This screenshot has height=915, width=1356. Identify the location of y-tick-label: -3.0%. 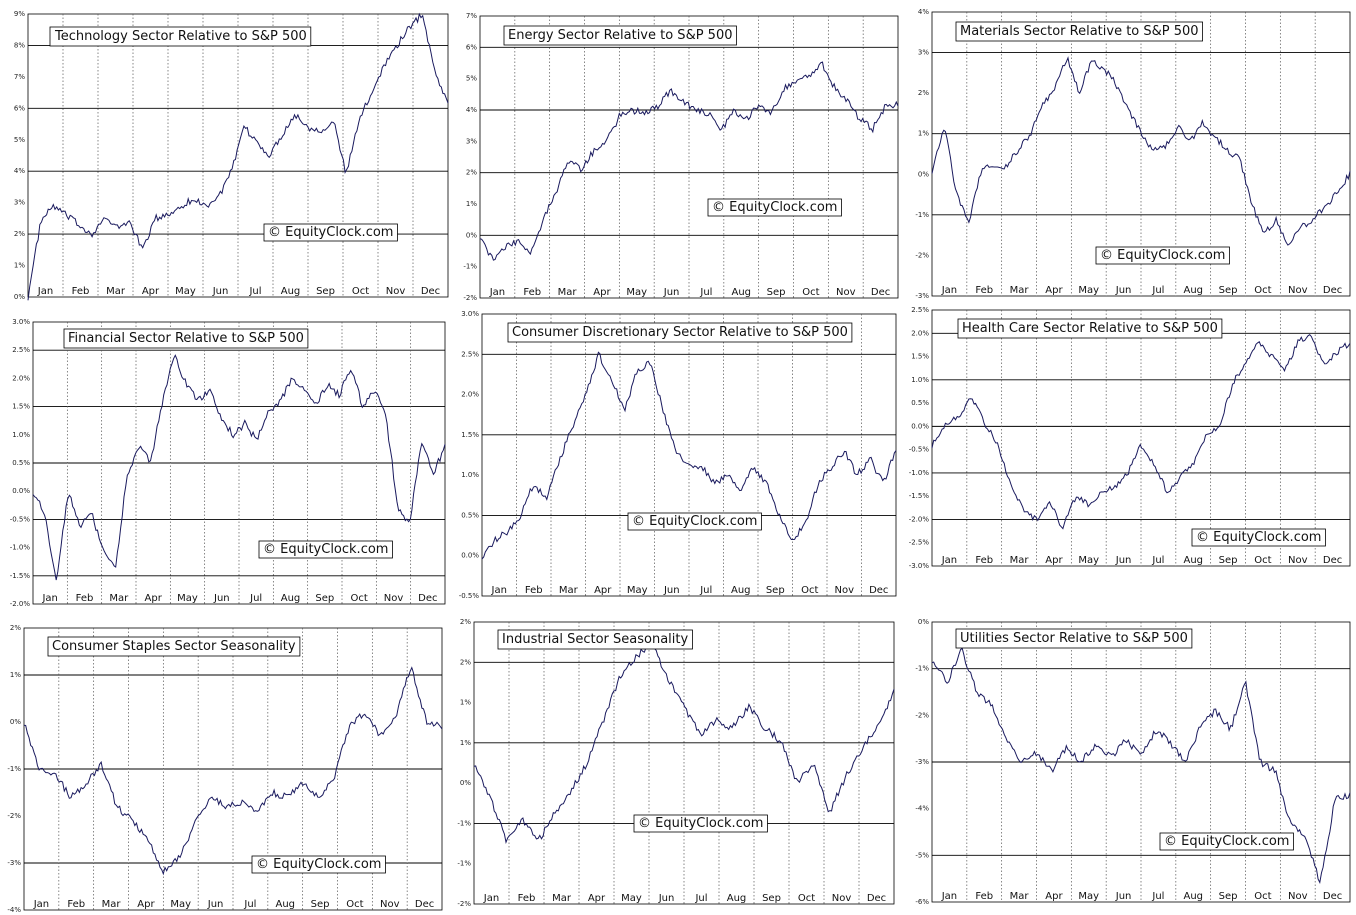
(919, 566).